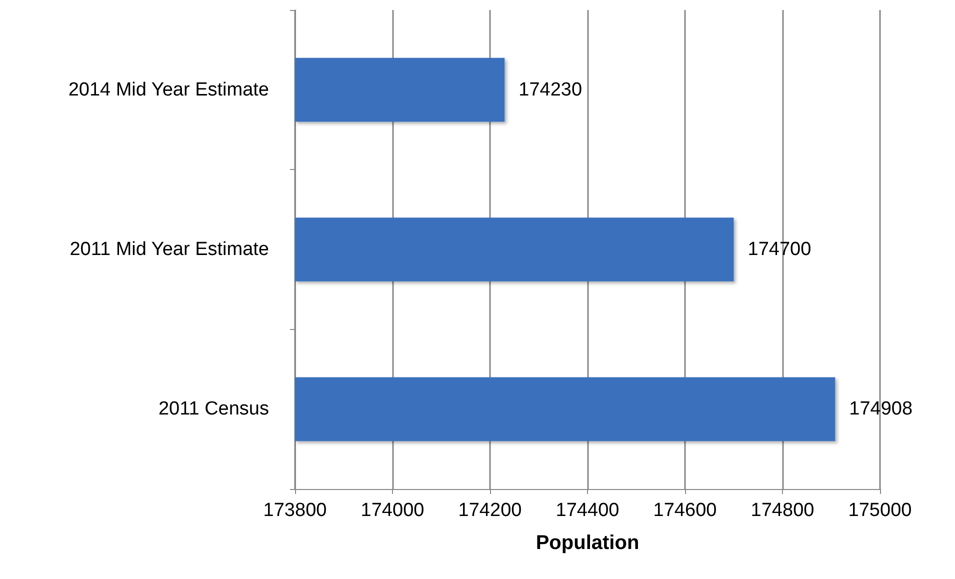  What do you see at coordinates (782, 510) in the screenshot?
I see `x-tick-label: 174800` at bounding box center [782, 510].